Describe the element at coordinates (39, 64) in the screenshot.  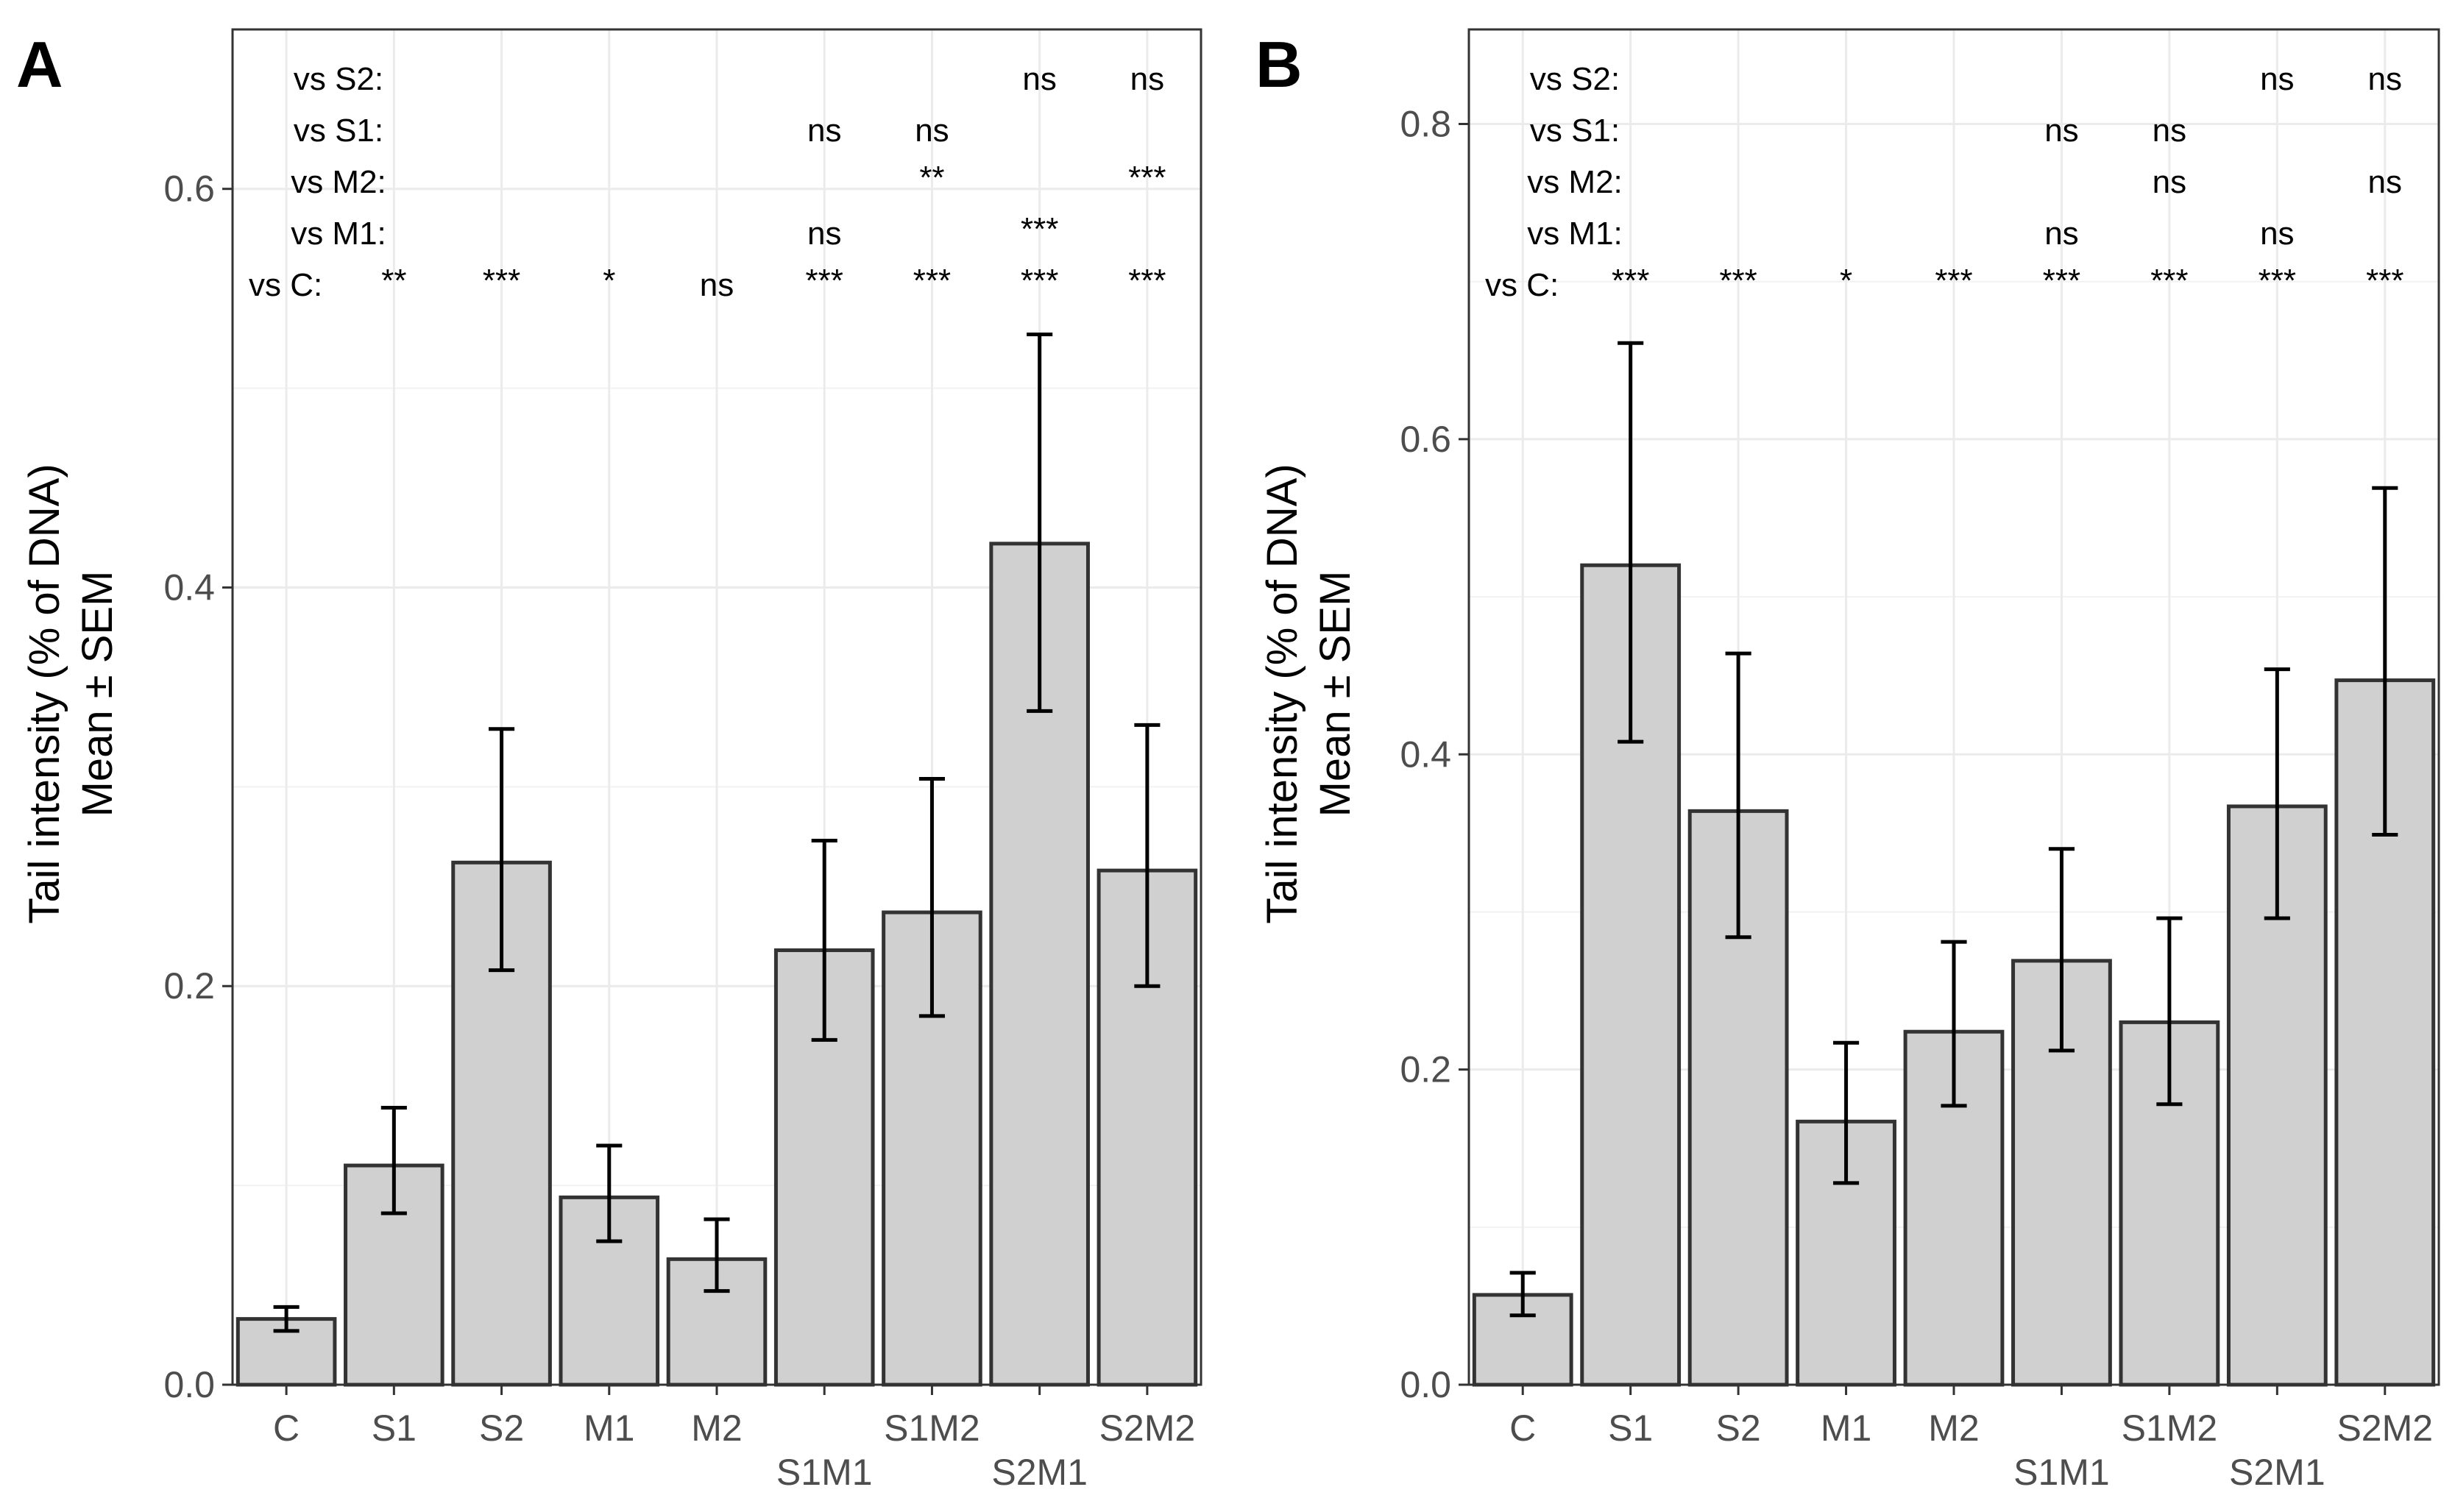
I see `panel-a-letter: A` at that location.